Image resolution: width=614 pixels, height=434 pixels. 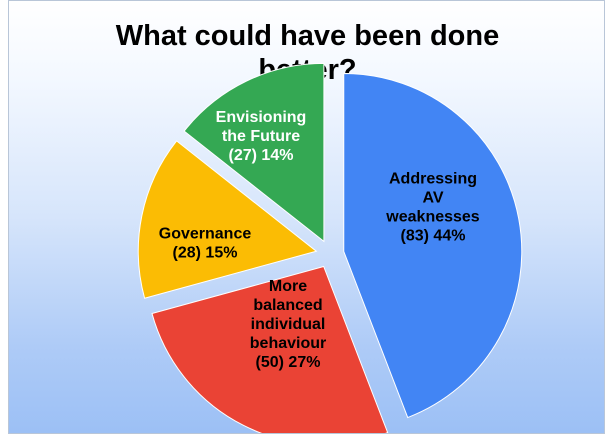 I want to click on slice-label-line: (83) 44%, so click(x=433, y=236).